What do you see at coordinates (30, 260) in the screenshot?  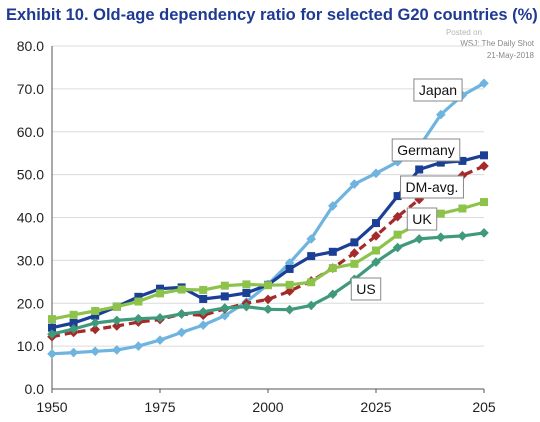 I see `y-tick-label: 30.0` at bounding box center [30, 260].